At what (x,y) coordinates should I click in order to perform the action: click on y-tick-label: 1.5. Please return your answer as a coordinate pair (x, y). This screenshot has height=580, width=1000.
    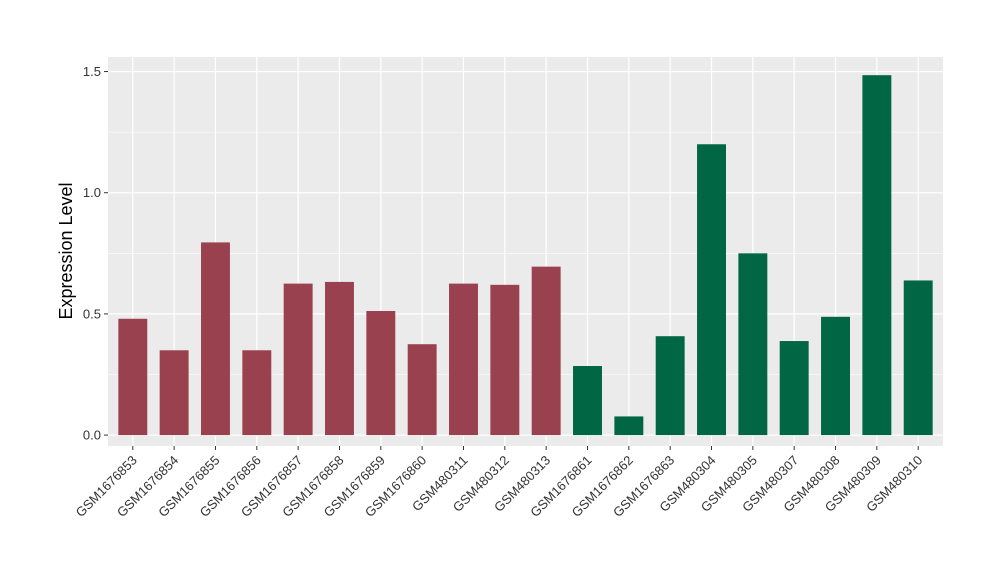
    Looking at the image, I should click on (92, 71).